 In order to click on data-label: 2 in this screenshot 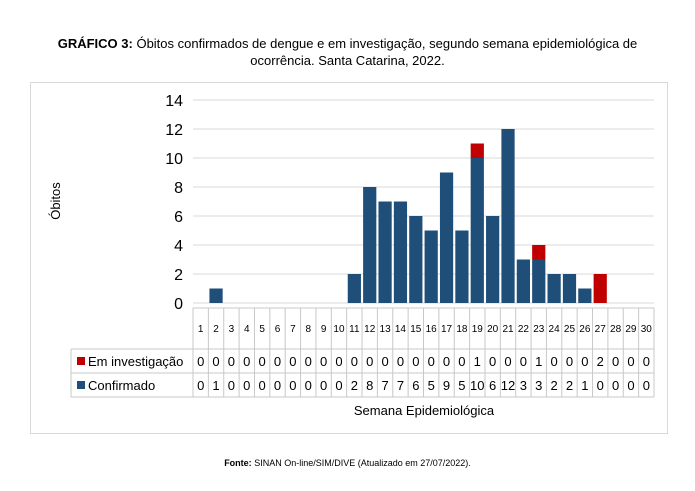, I will do `click(600, 361)`.